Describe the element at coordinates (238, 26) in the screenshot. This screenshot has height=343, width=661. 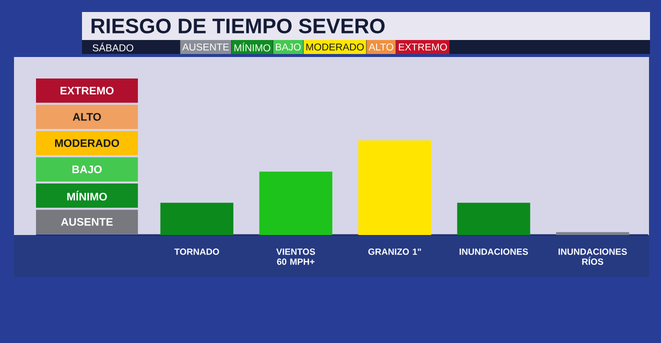
I see `chart-title: RIESGO DE TIEMPO SEVERO` at that location.